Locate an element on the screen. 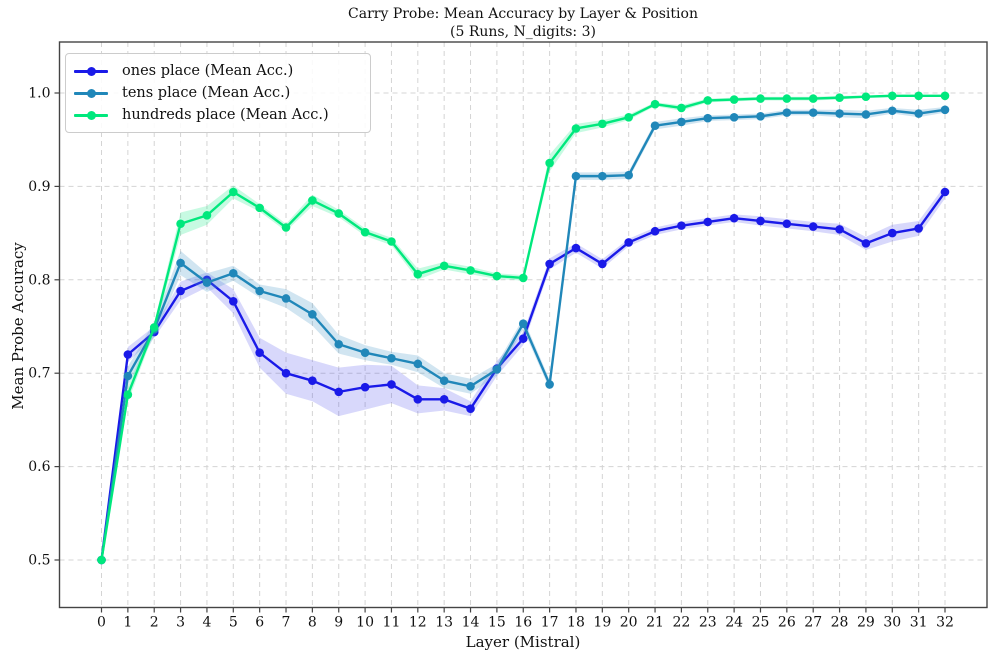  y-tick-label: 0.9 is located at coordinates (39, 187).